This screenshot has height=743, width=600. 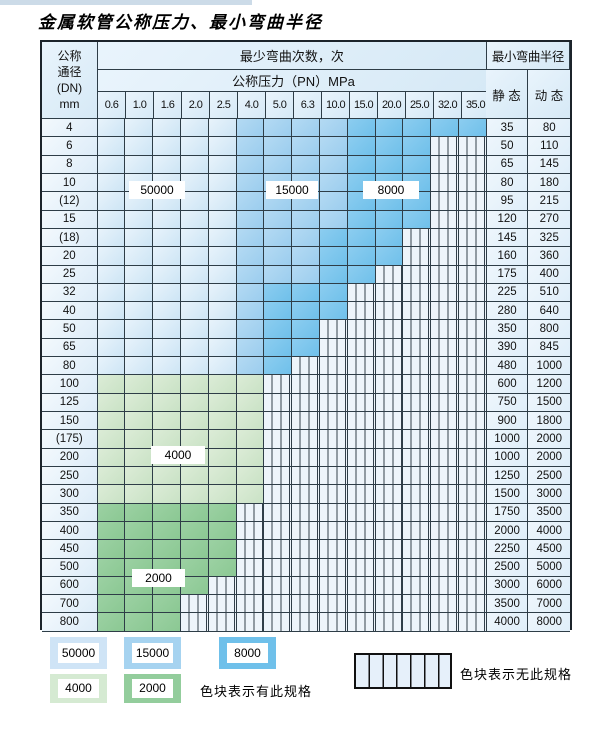 What do you see at coordinates (306, 366) in the screenshot?
I see `table-row: 80 480 1000` at bounding box center [306, 366].